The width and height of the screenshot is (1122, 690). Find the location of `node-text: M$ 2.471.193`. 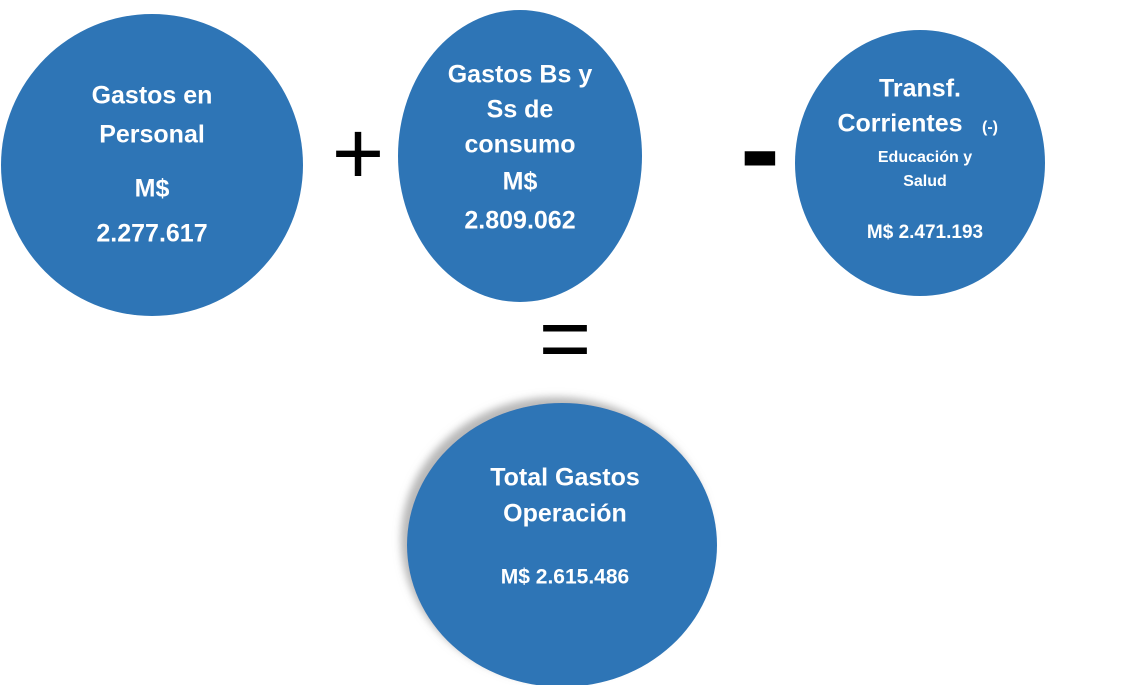

node-text: M$ 2.471.193 is located at coordinates (925, 232).